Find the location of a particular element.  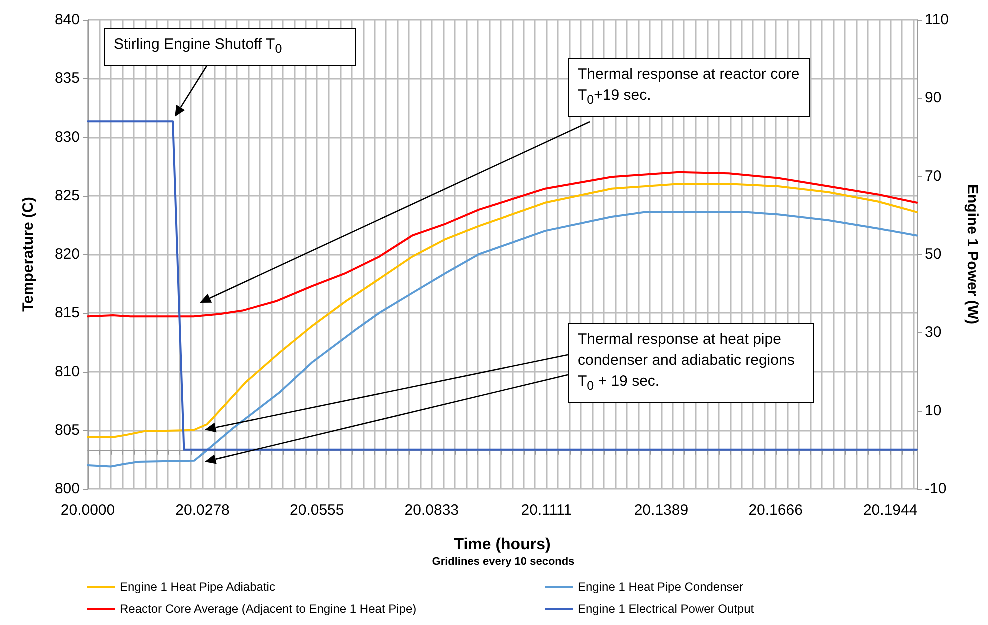

y2-tick-label: -10 is located at coordinates (936, 489).